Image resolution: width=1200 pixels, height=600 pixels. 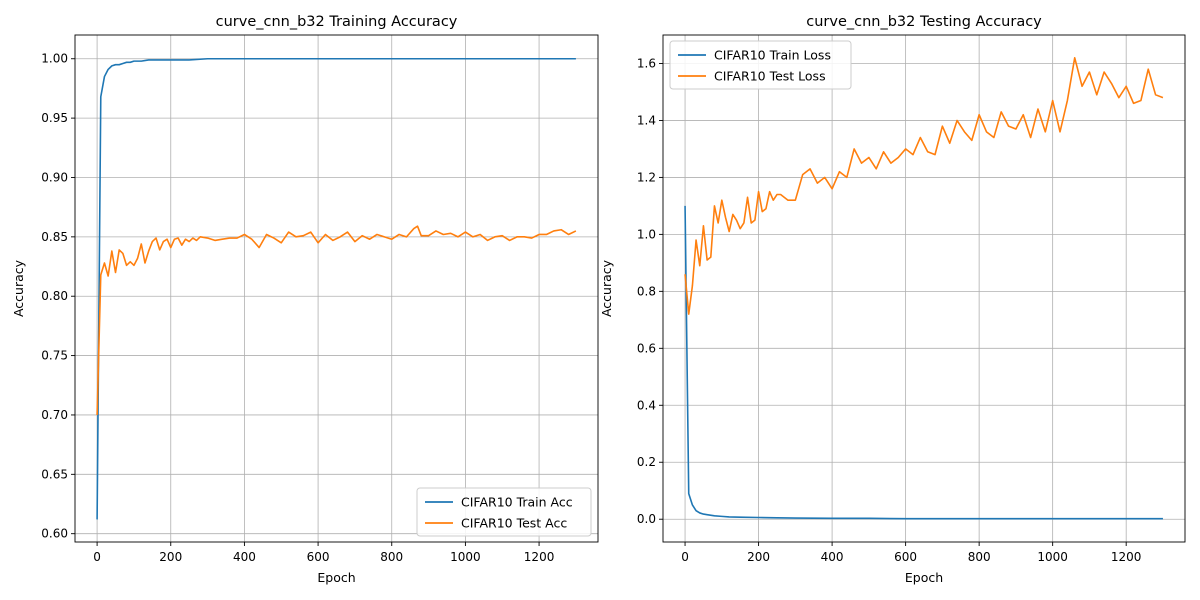 I want to click on y-tick-label: 0.95, so click(x=54, y=118).